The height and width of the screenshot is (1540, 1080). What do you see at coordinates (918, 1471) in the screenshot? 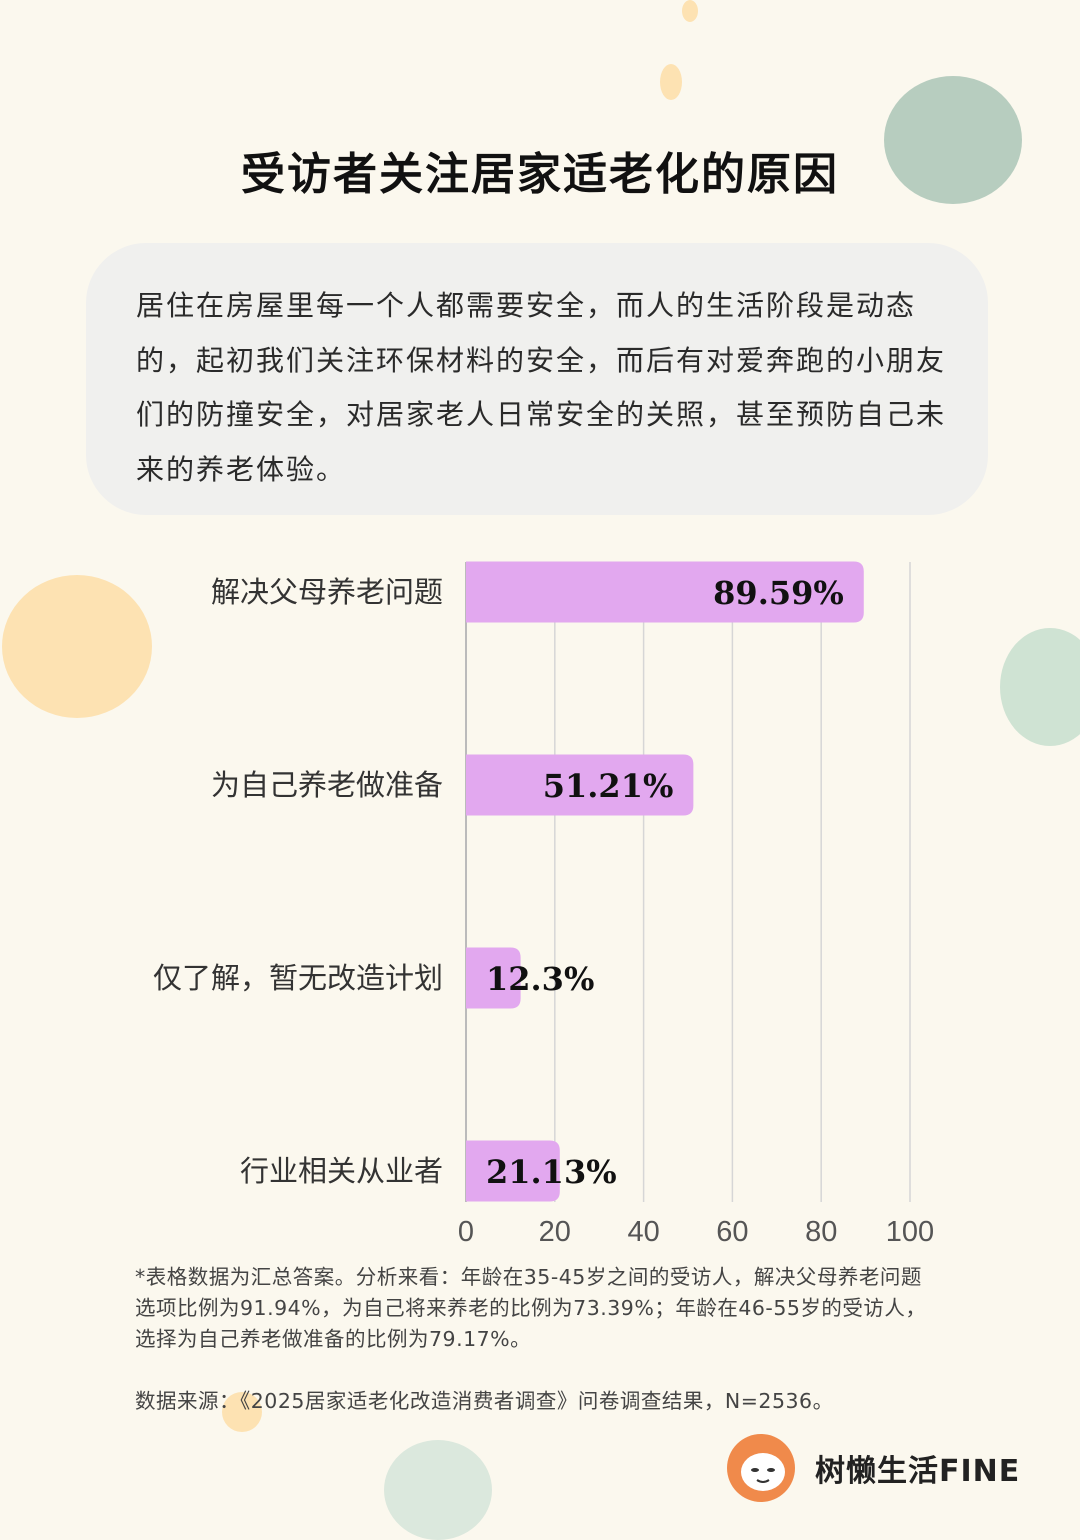
I see `brand-name: 树懒生活FINE` at bounding box center [918, 1471].